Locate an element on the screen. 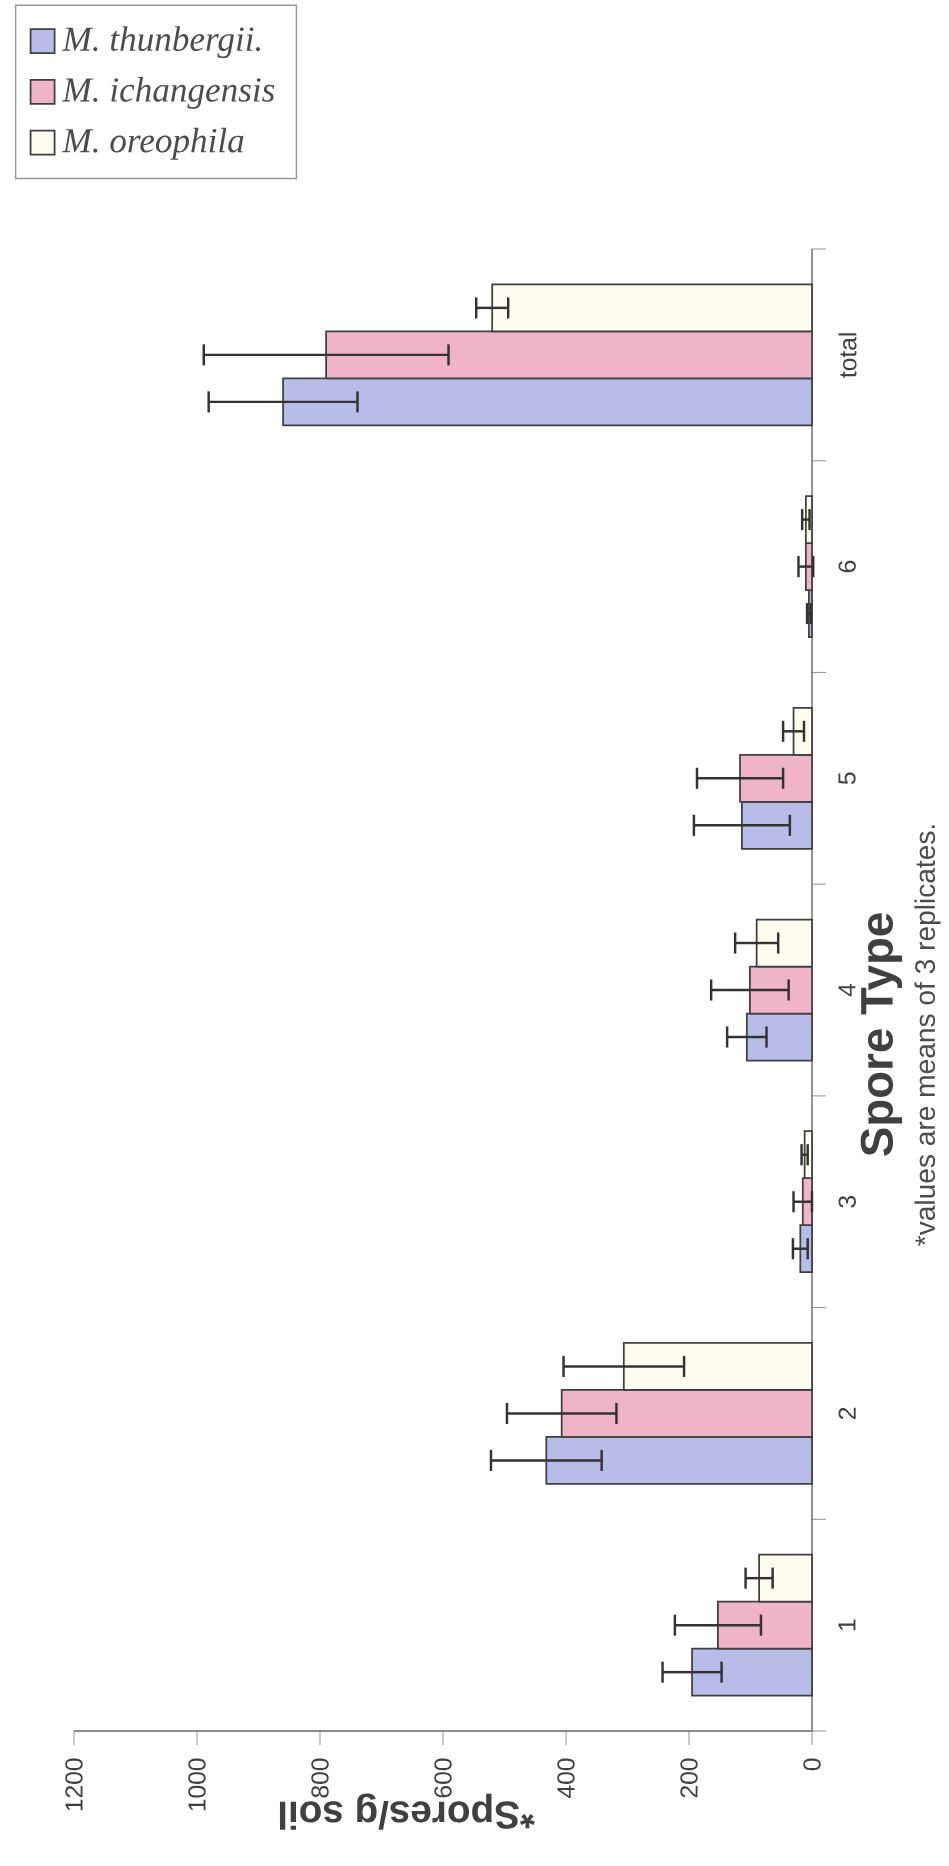 Image resolution: width=949 pixels, height=1866 pixels. x-tick-label: 400 is located at coordinates (566, 1778).